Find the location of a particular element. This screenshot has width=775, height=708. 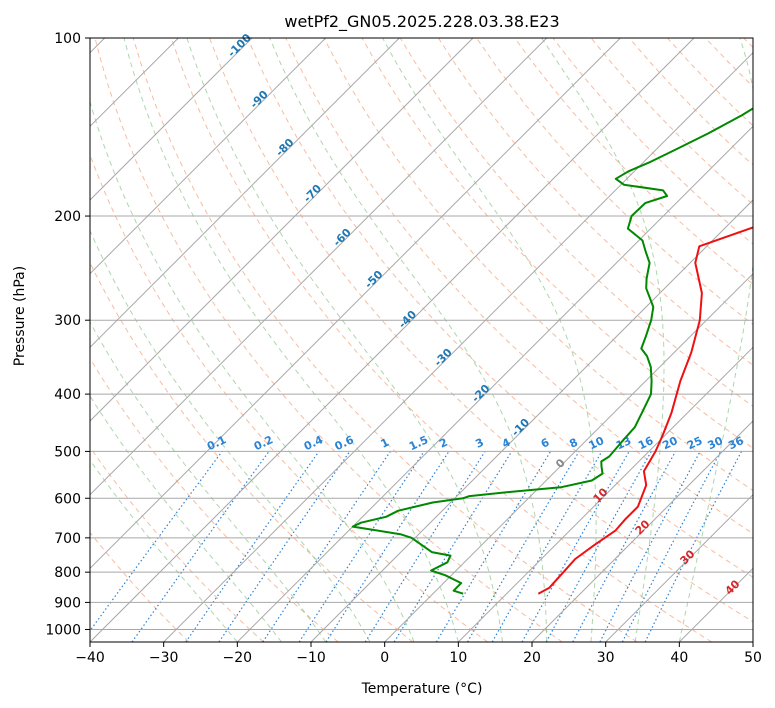

x-tick-label: 0 is located at coordinates (384, 658).